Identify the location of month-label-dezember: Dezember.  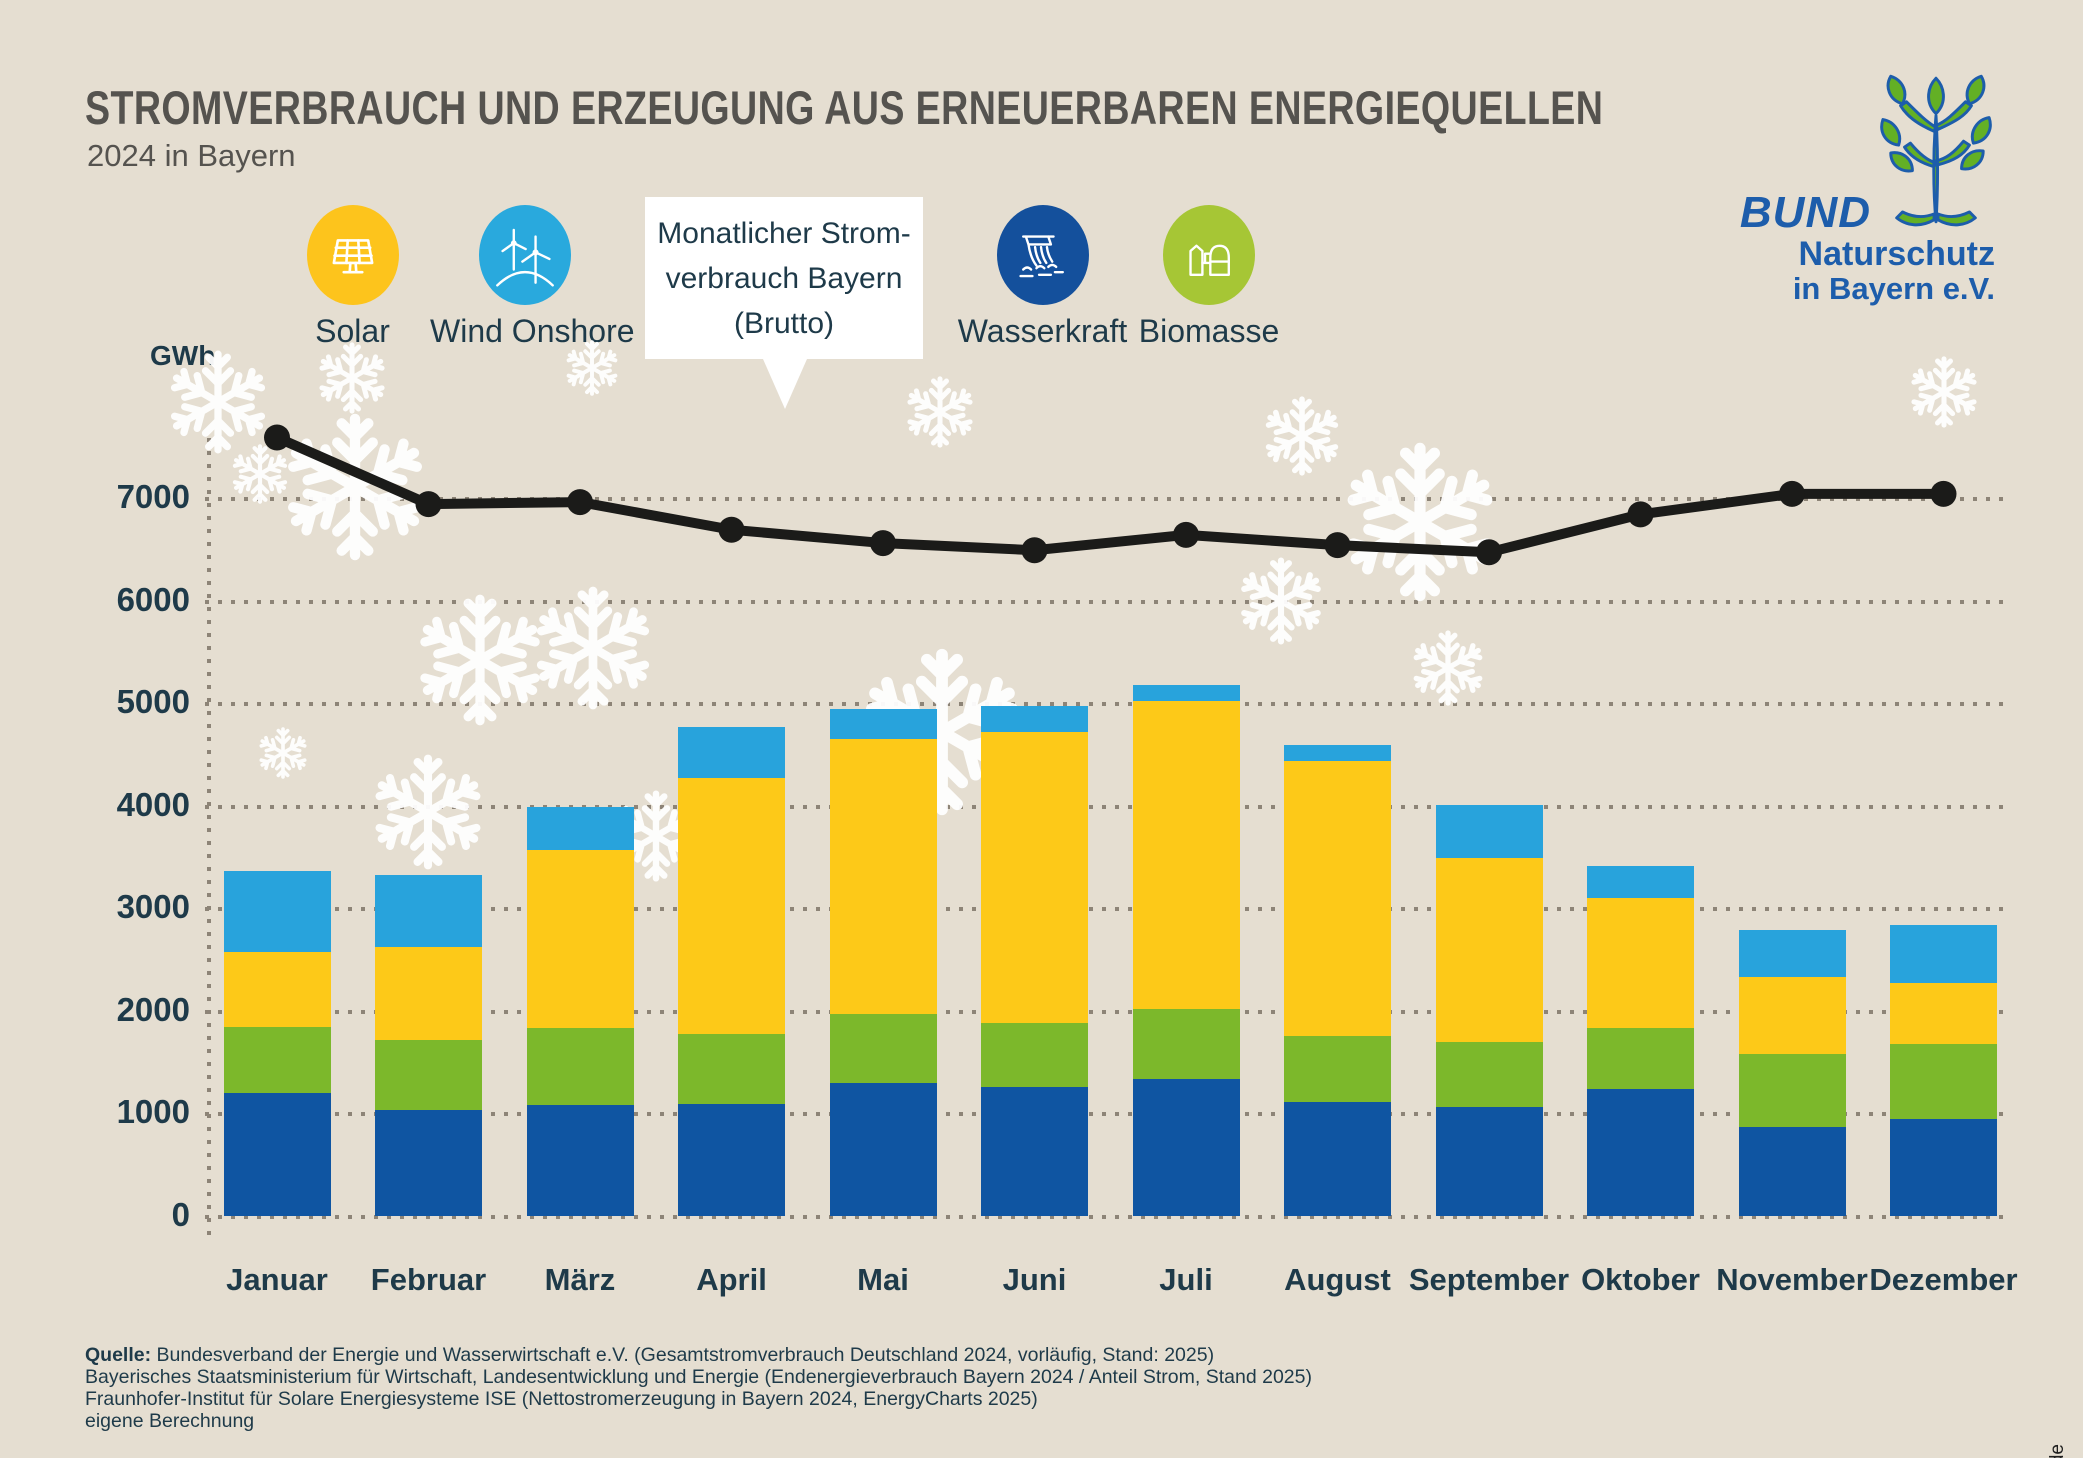
(1943, 1279).